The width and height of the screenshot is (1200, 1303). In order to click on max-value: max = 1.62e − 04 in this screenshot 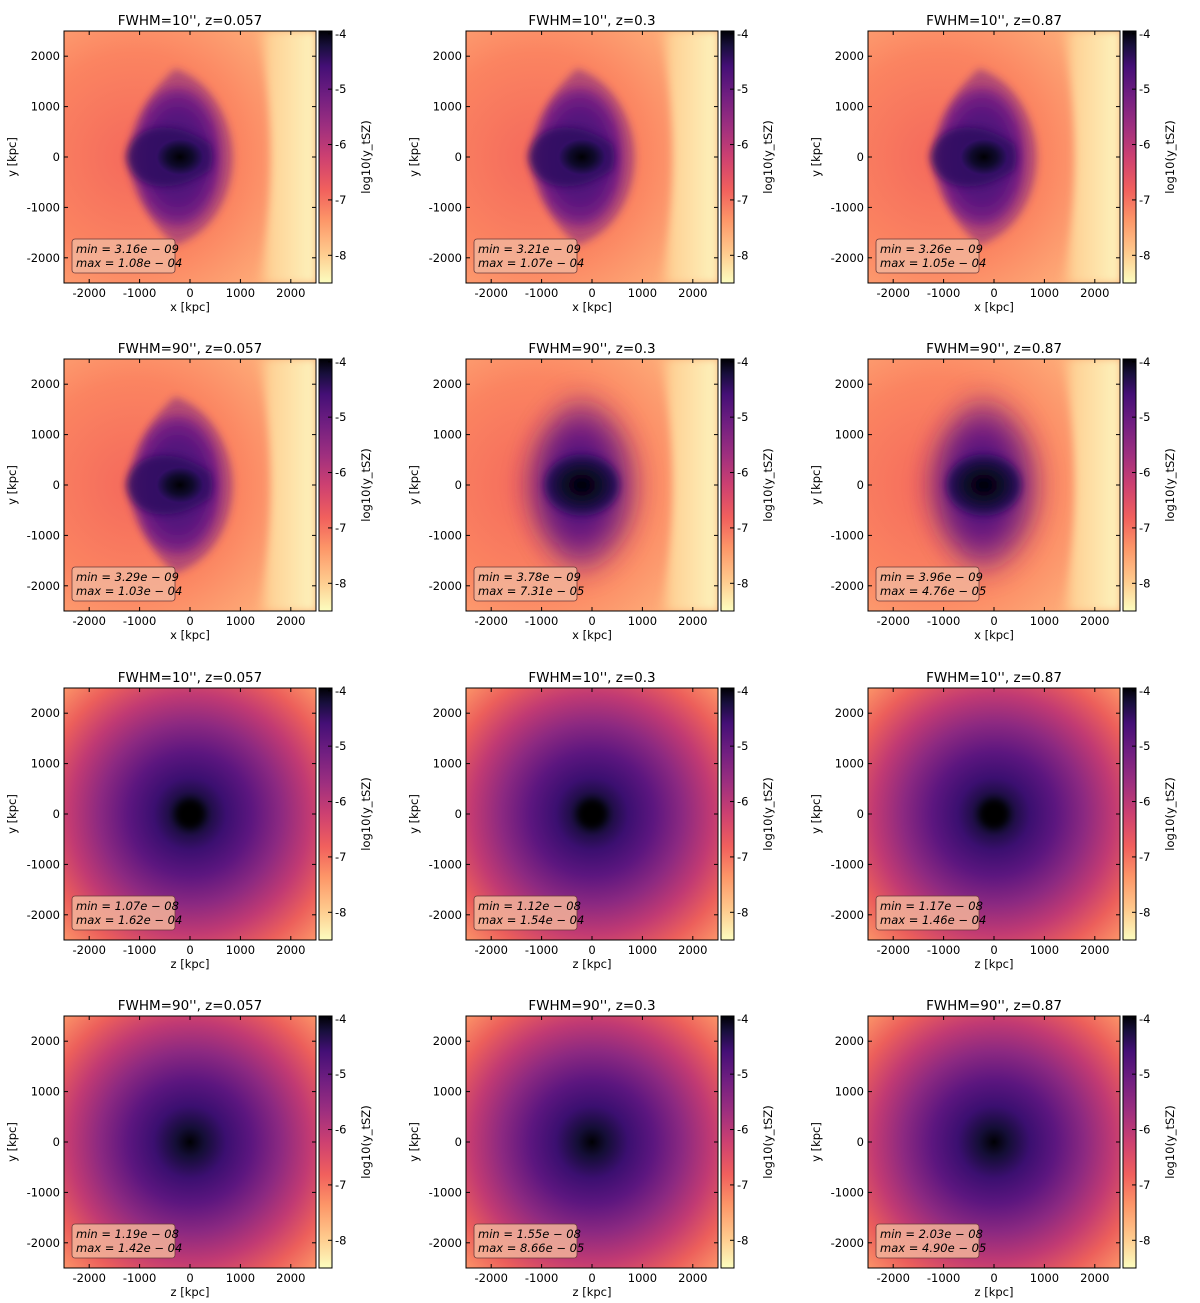, I will do `click(129, 920)`.